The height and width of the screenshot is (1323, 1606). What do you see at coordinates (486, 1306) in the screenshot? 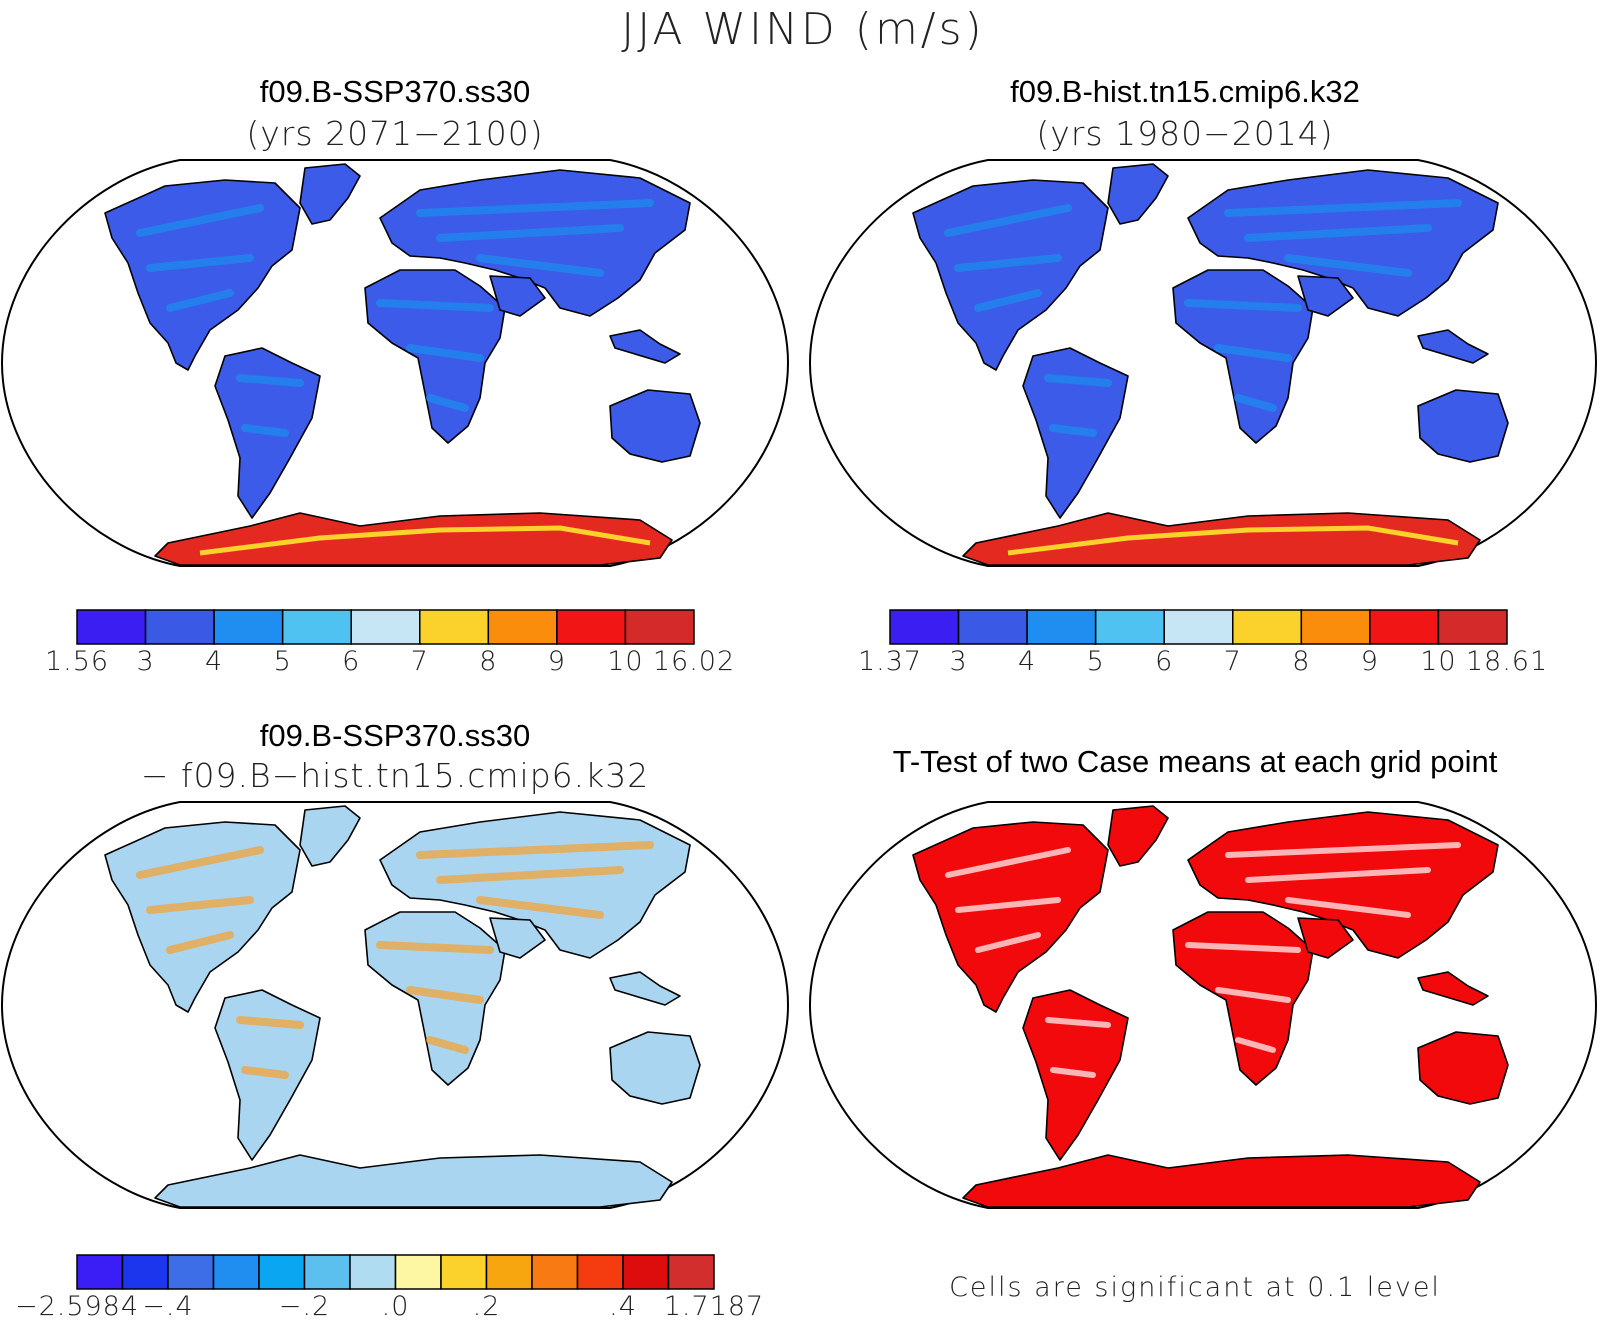
I see `colorbar-tick-label: .2` at bounding box center [486, 1306].